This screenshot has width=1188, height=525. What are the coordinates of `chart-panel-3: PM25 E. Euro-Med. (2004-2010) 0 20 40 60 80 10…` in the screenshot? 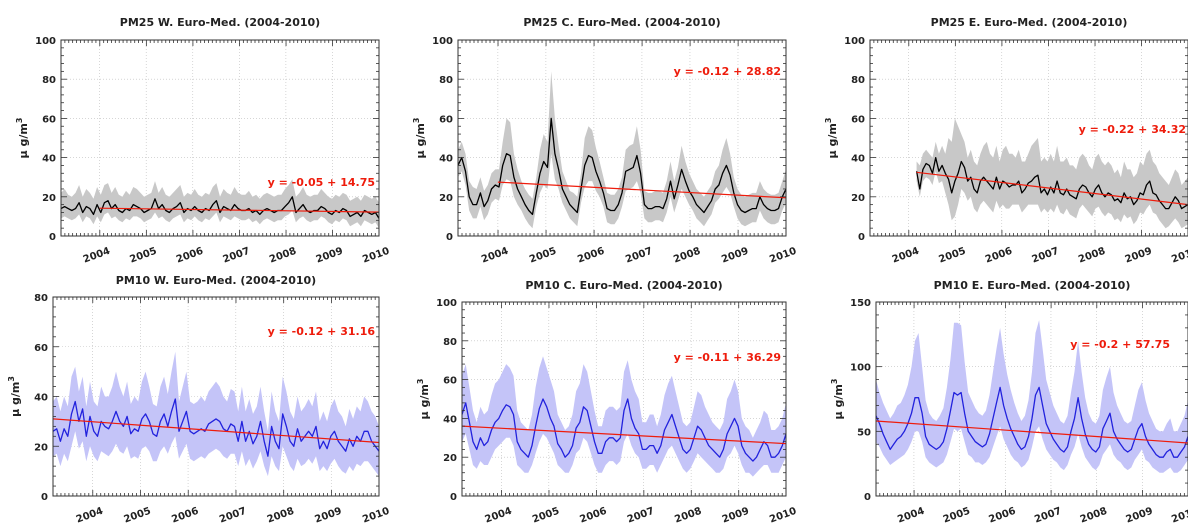 It's located at (1006, 141).